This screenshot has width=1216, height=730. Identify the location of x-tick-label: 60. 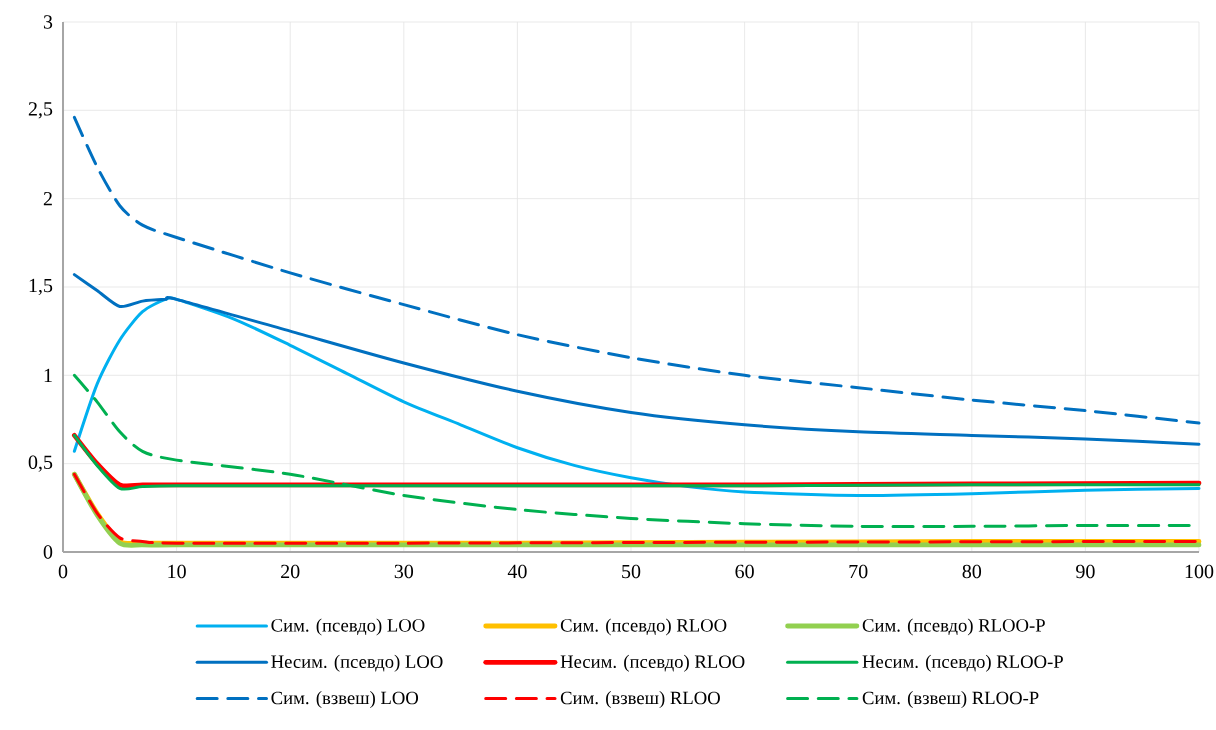
(744, 571).